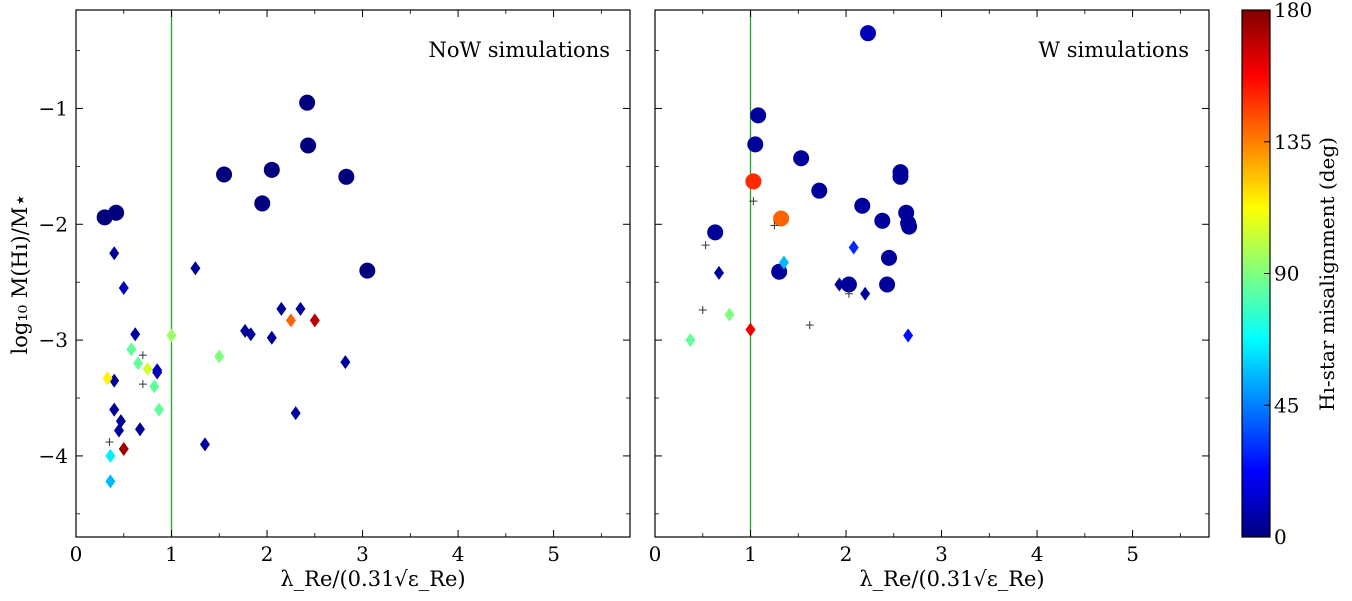 This screenshot has width=1352, height=601. I want to click on colorbar-tick-label: 90, so click(1286, 274).